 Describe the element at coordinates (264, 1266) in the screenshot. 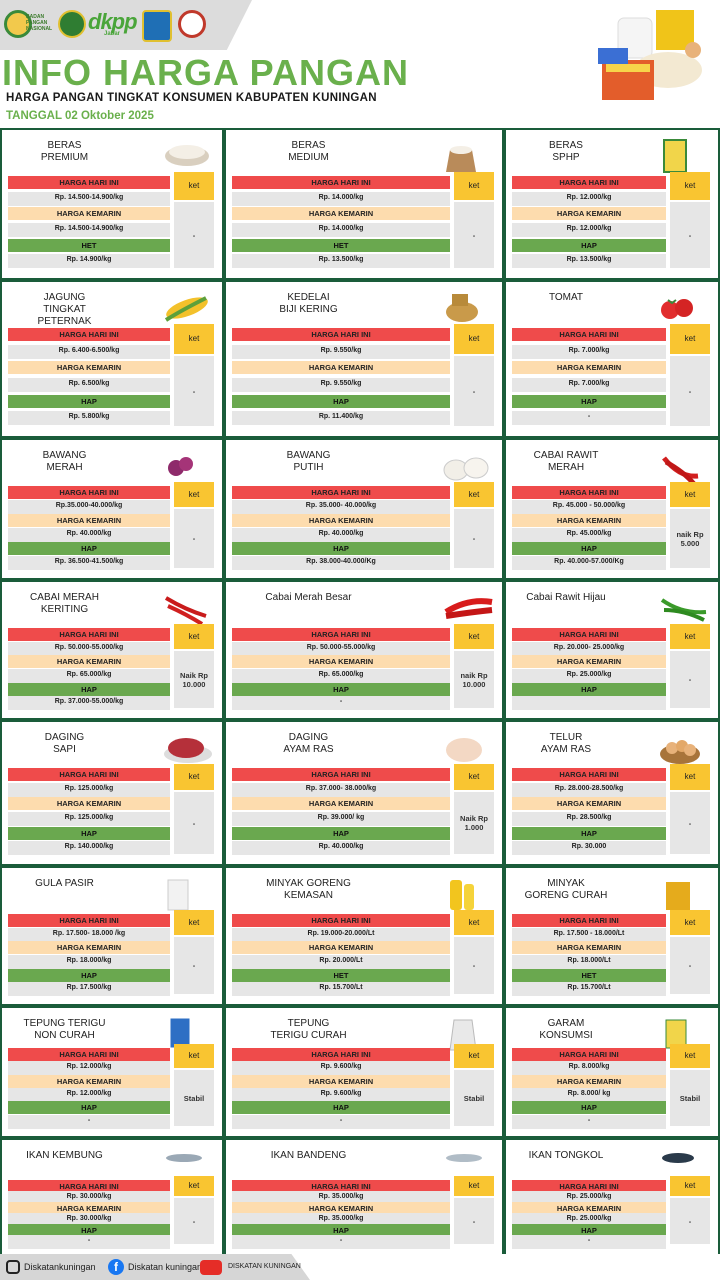

I see `youtube-handle: DISKATAN KUNINGAN` at that location.